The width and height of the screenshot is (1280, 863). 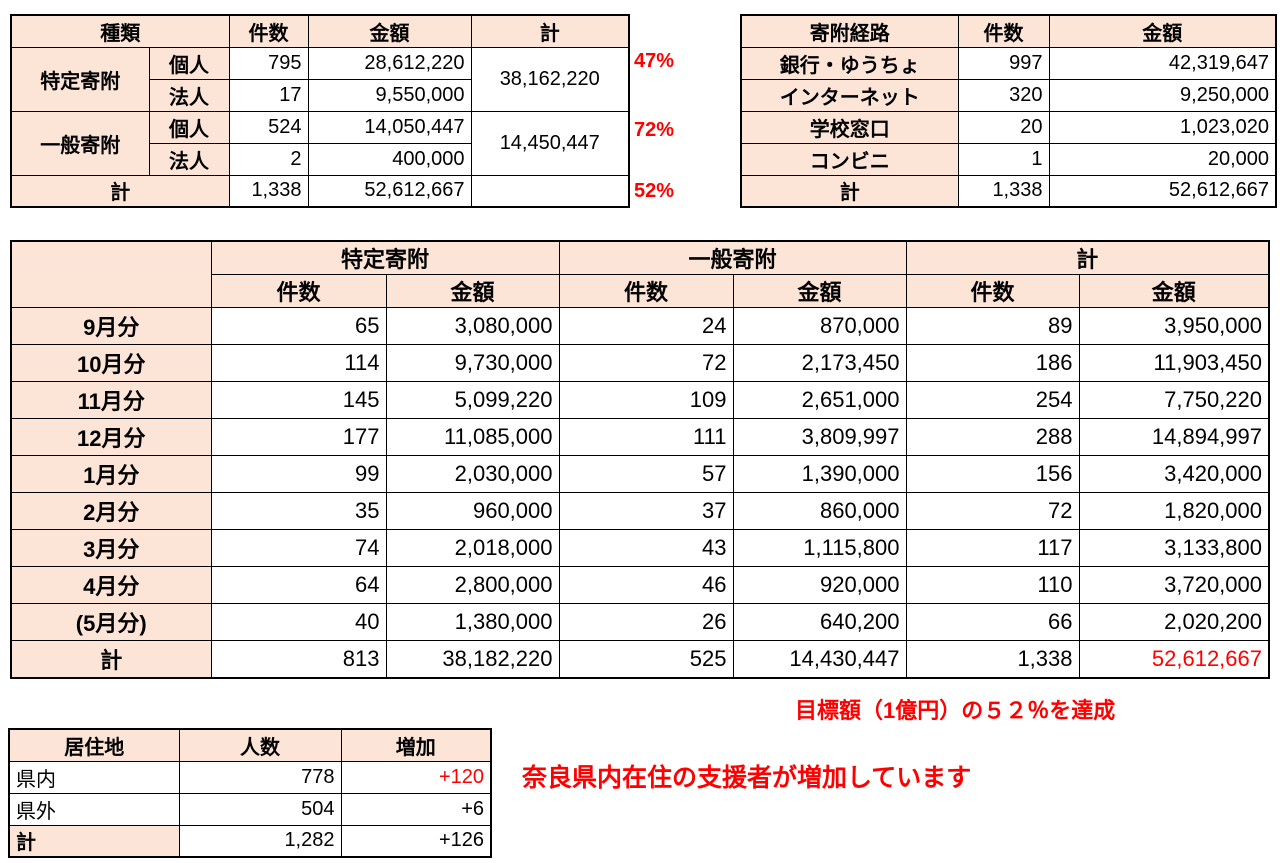 I want to click on group-header-row: 特定寄附 一般寄附 計, so click(x=640, y=274).